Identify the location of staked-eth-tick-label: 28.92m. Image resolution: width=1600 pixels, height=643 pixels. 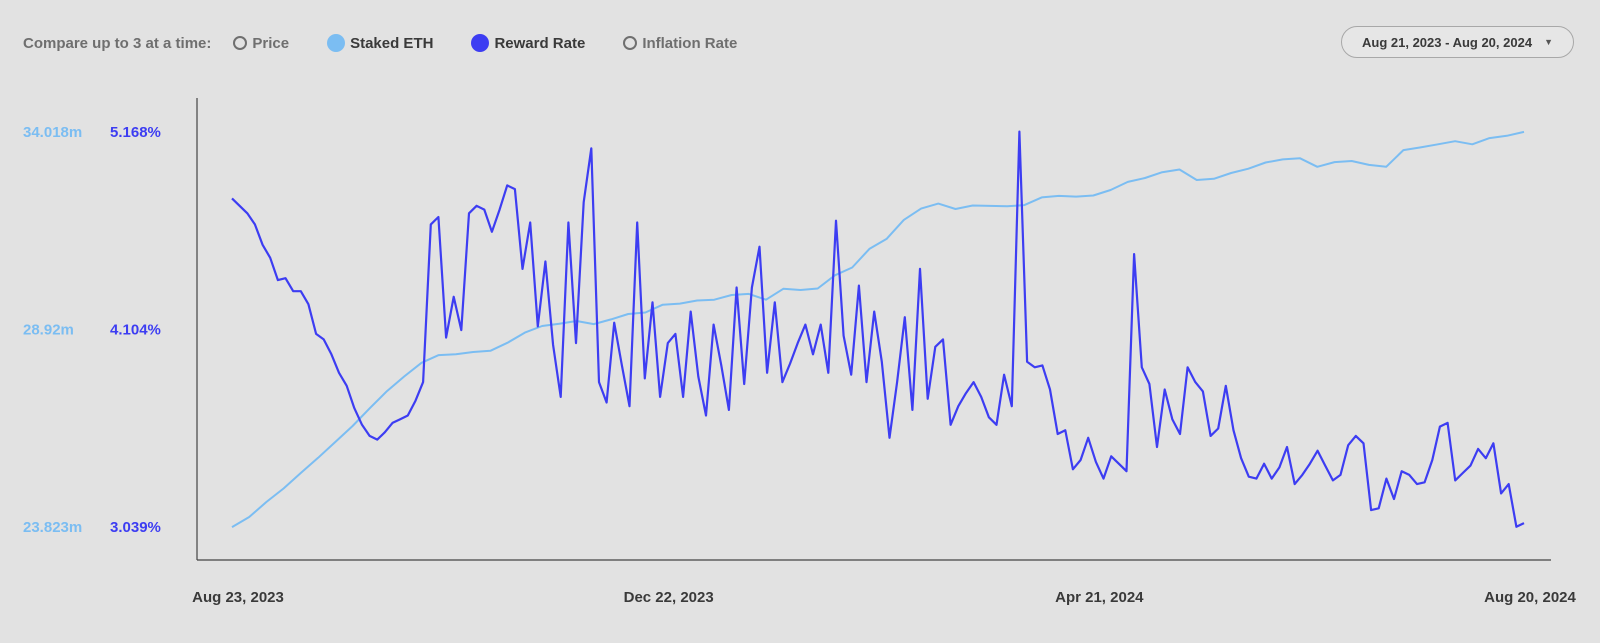
(48, 330).